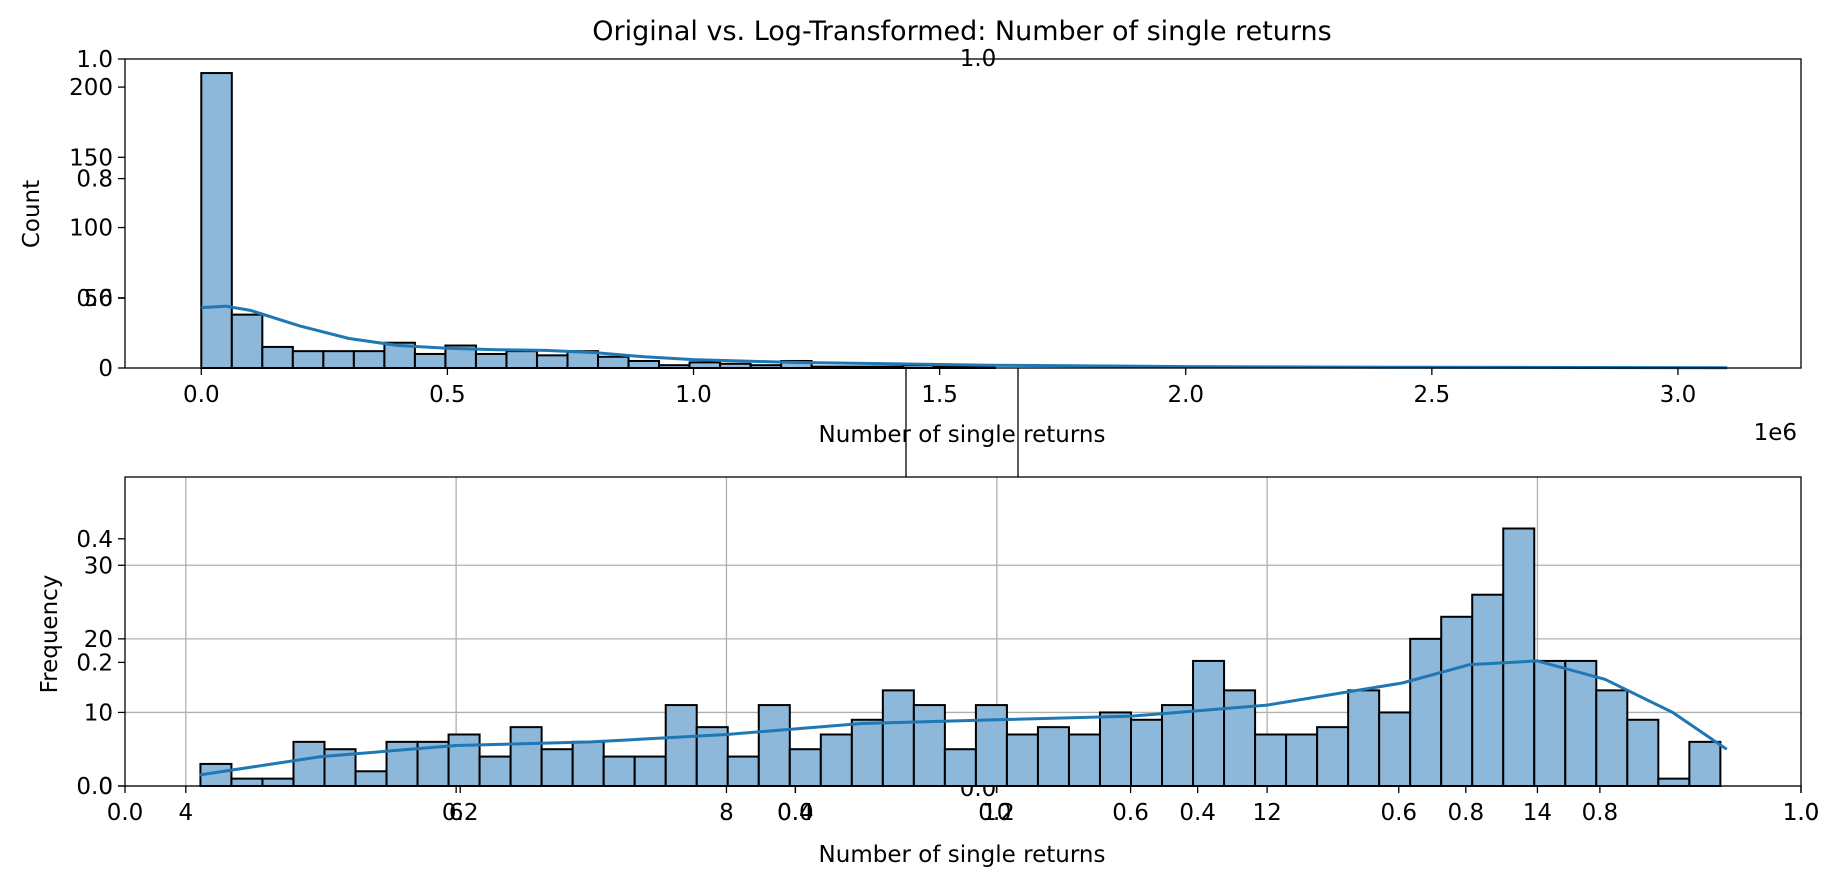  What do you see at coordinates (98, 713) in the screenshot?
I see `y-tick-label: 10` at bounding box center [98, 713].